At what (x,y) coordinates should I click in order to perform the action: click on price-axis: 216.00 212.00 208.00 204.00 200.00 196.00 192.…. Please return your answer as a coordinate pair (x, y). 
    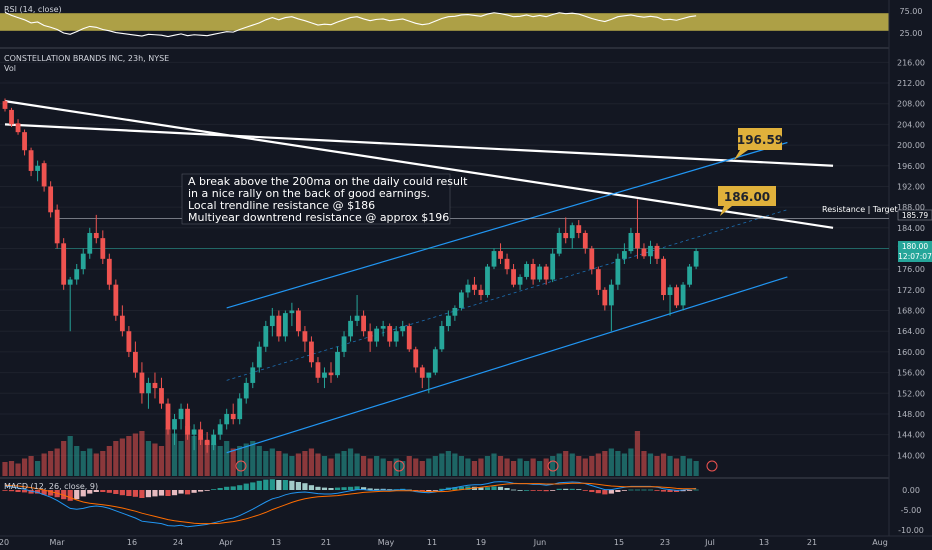
    Looking at the image, I should click on (911, 271).